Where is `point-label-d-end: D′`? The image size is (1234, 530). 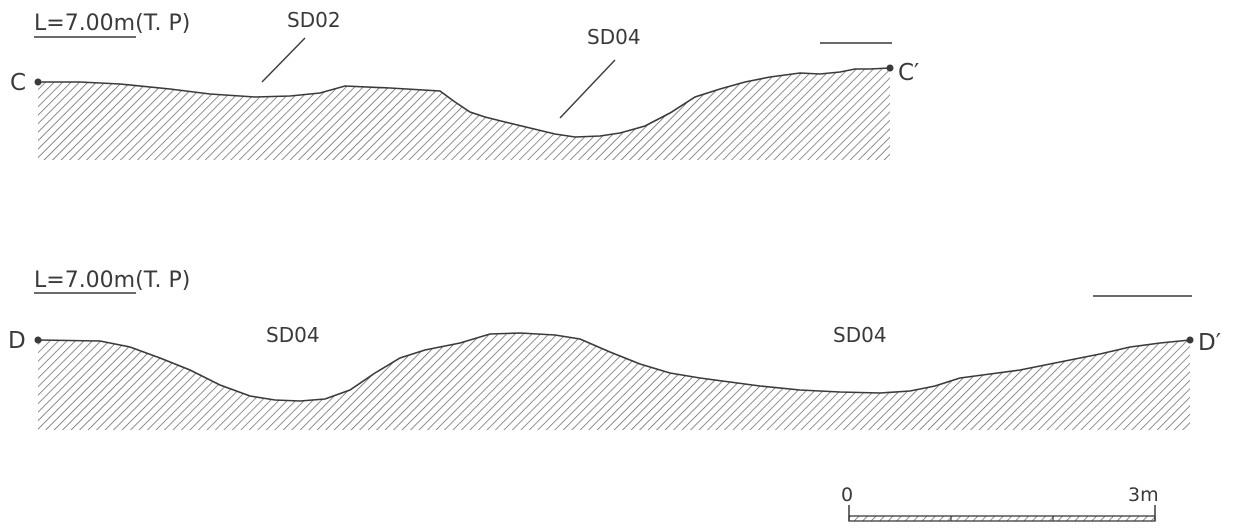
point-label-d-end: D′ is located at coordinates (1209, 343).